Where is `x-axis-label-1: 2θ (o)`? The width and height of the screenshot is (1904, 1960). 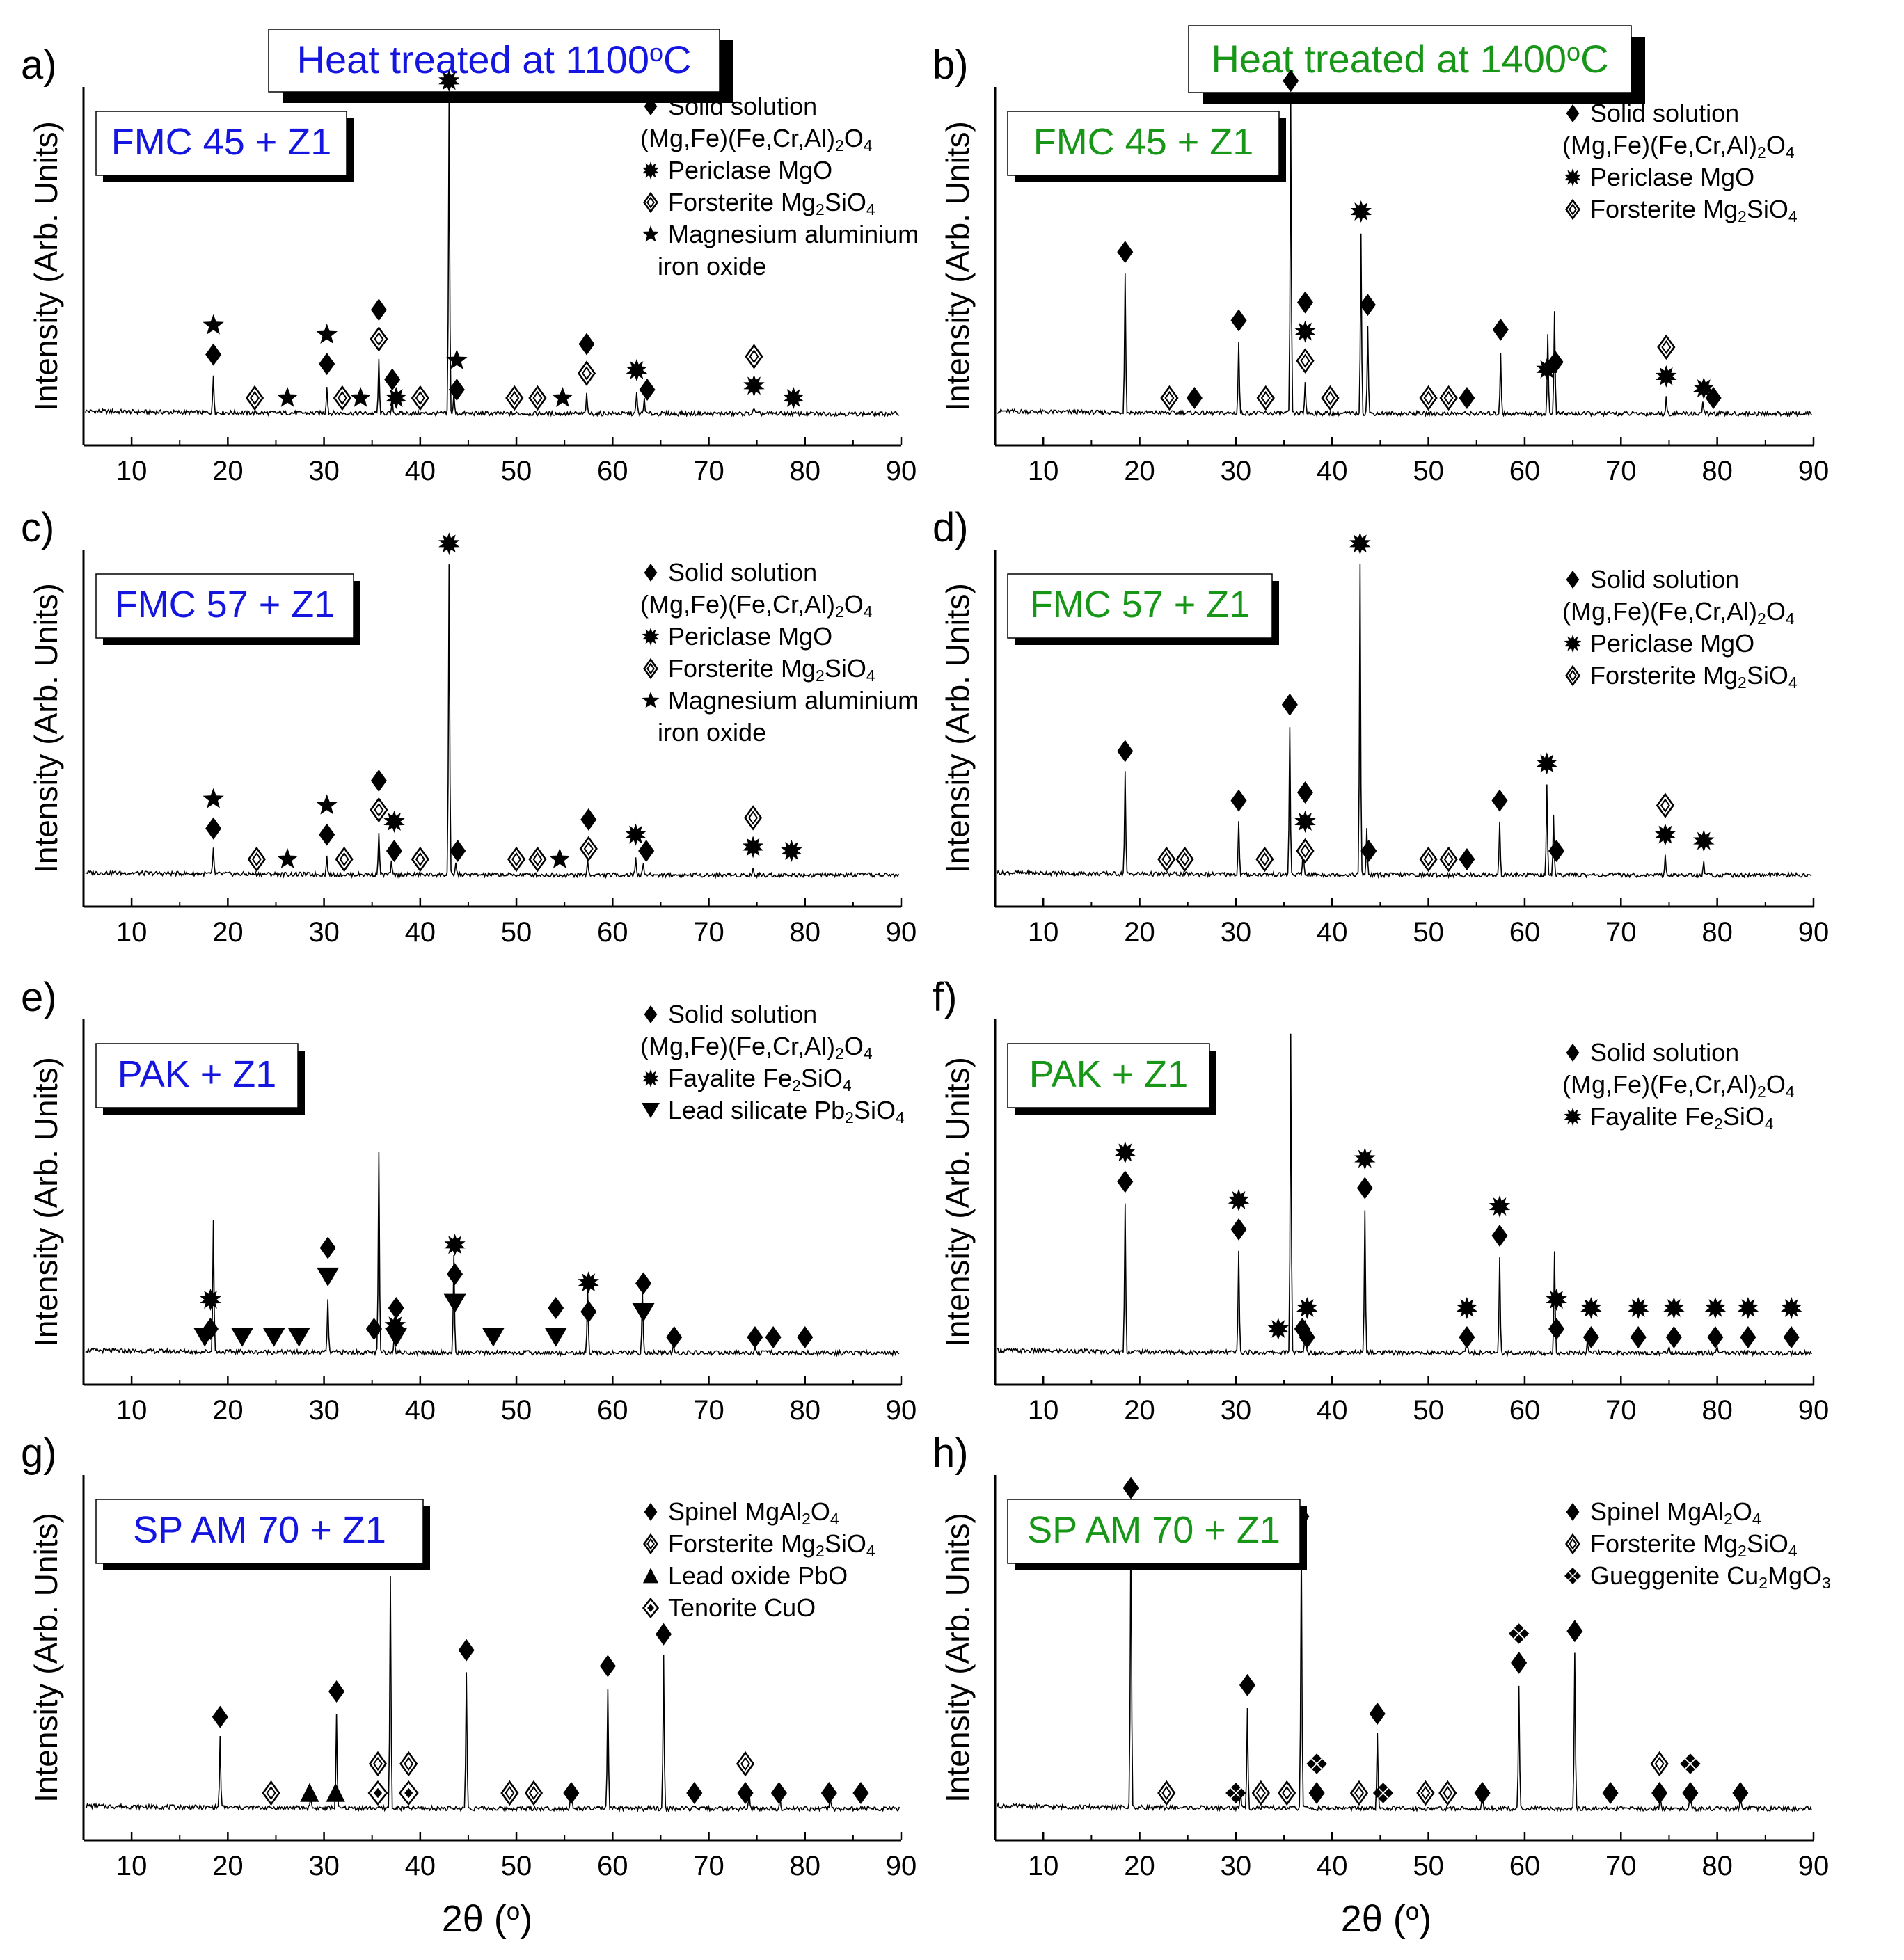 x-axis-label-1: 2θ (o) is located at coordinates (487, 1919).